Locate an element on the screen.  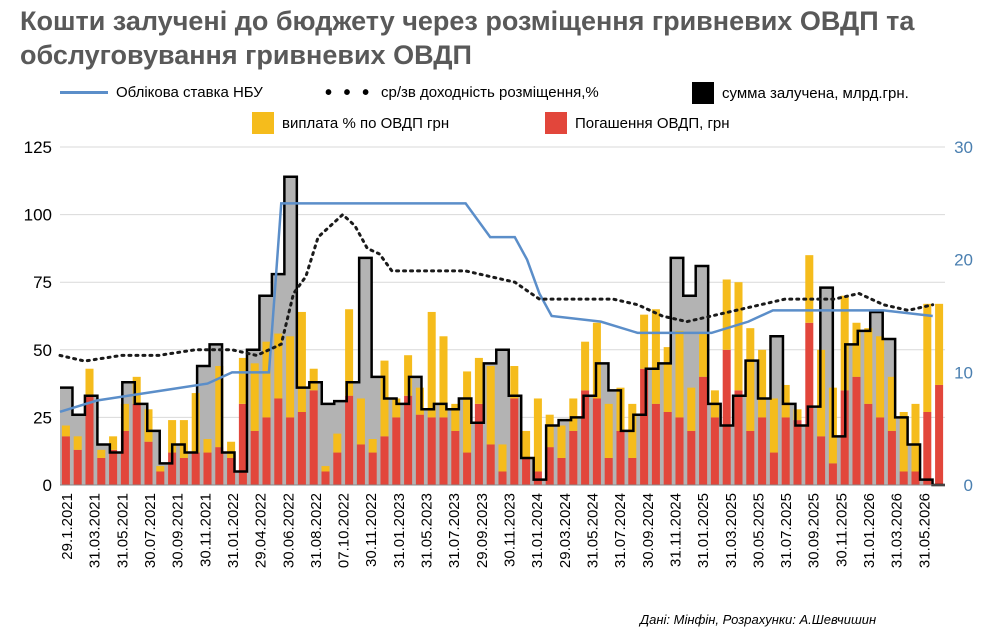
x-tick-label: 30.11.2021 is located at coordinates (205, 530).